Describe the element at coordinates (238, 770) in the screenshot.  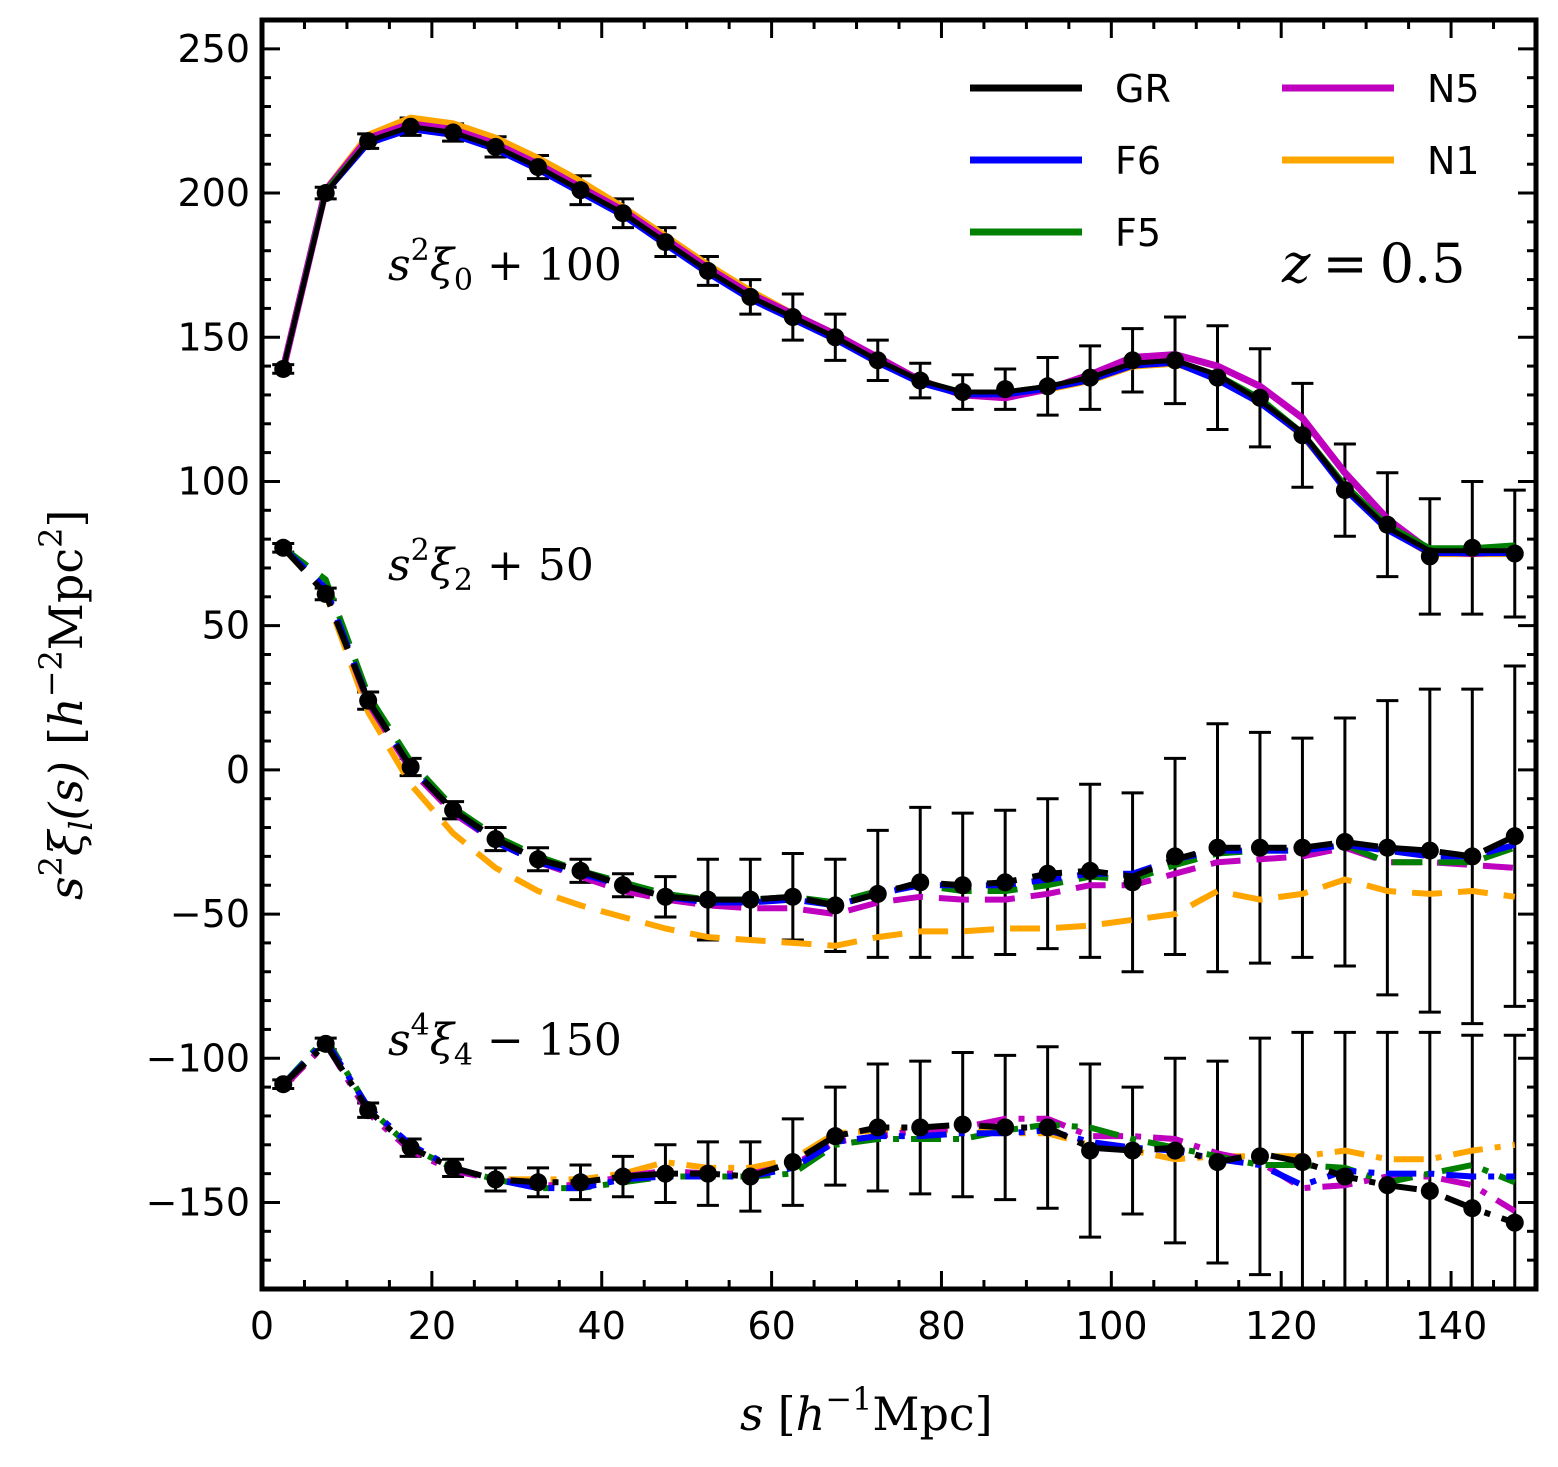
I see `y-tick-label: 0` at that location.